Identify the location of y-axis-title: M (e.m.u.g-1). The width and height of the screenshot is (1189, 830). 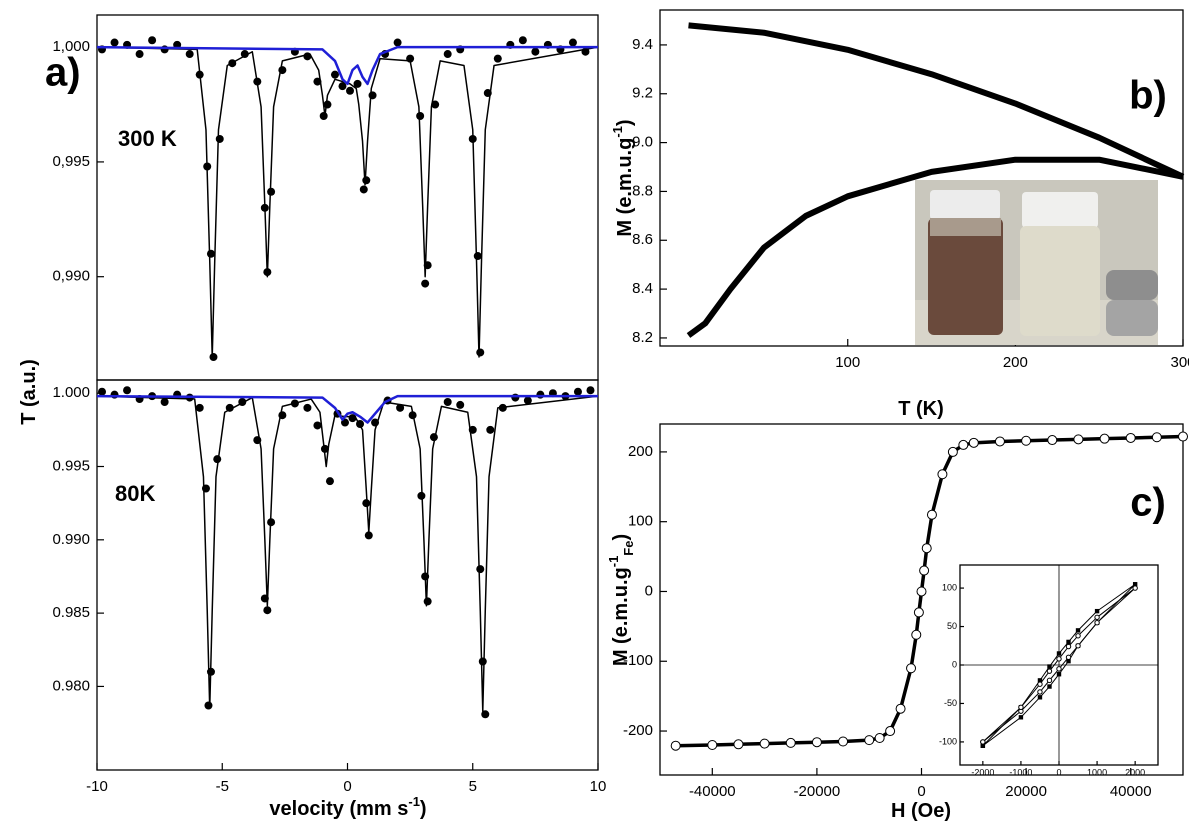
(623, 177).